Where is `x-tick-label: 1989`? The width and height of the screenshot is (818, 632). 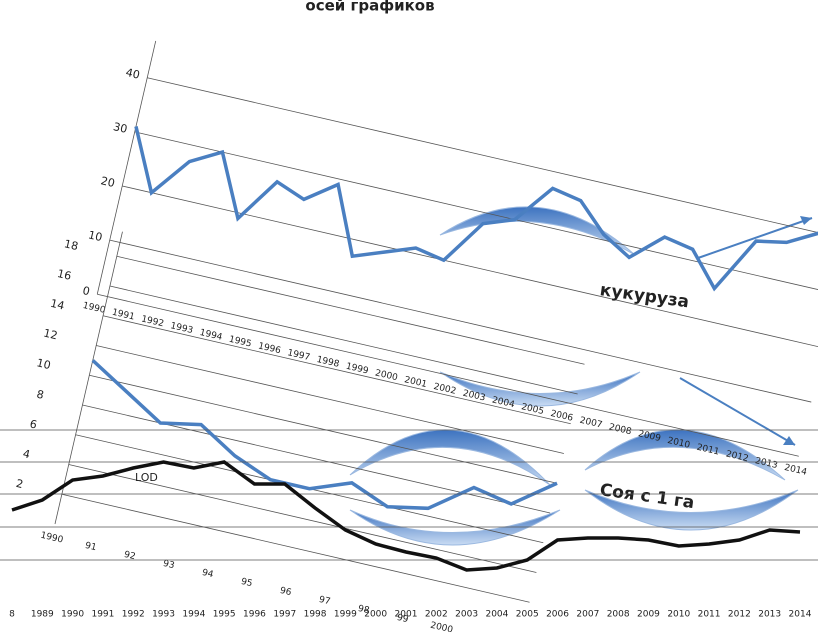
x-tick-label: 1989 is located at coordinates (42, 615).